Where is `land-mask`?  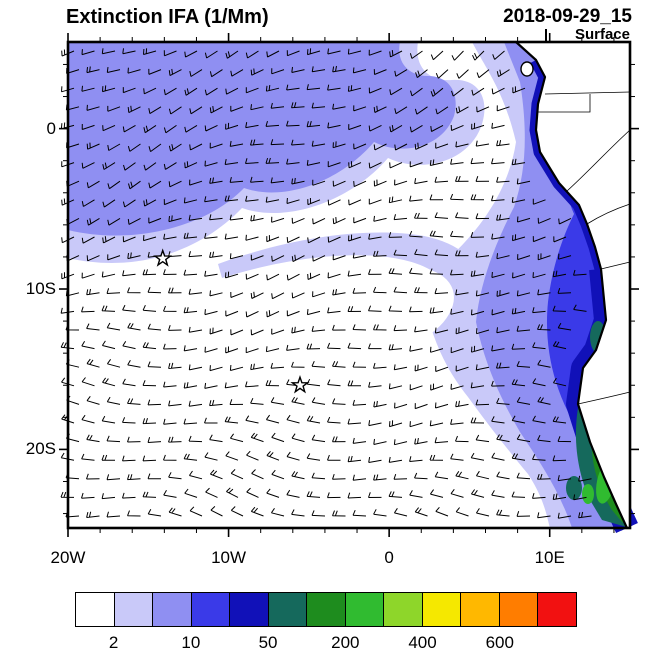
land-mask is located at coordinates (572, 285).